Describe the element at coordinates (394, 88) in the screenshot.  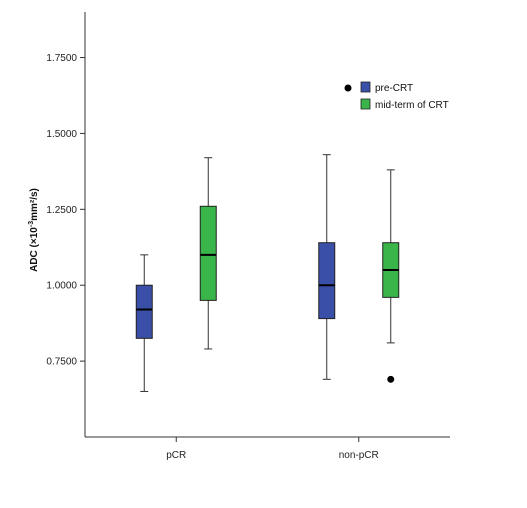
I see `legend-label: pre-CRT` at that location.